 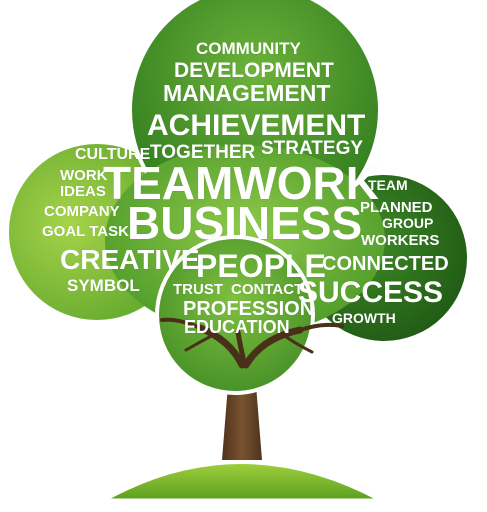 What do you see at coordinates (312, 148) in the screenshot?
I see `word-strategy: STRATEGY` at bounding box center [312, 148].